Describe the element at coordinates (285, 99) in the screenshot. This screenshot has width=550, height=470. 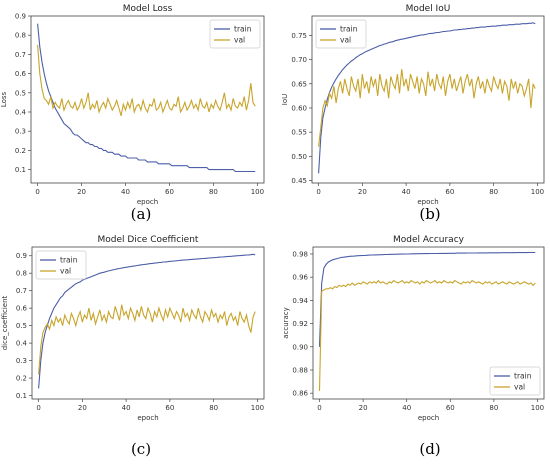
I see `y-axis-label: IoU` at that location.